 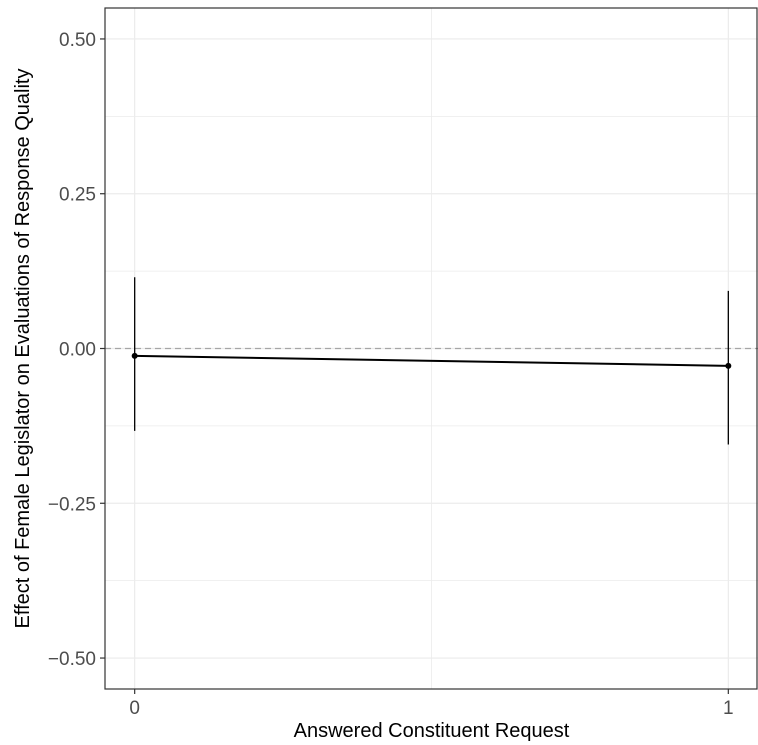 What do you see at coordinates (134, 708) in the screenshot?
I see `x-tick-label: 0` at bounding box center [134, 708].